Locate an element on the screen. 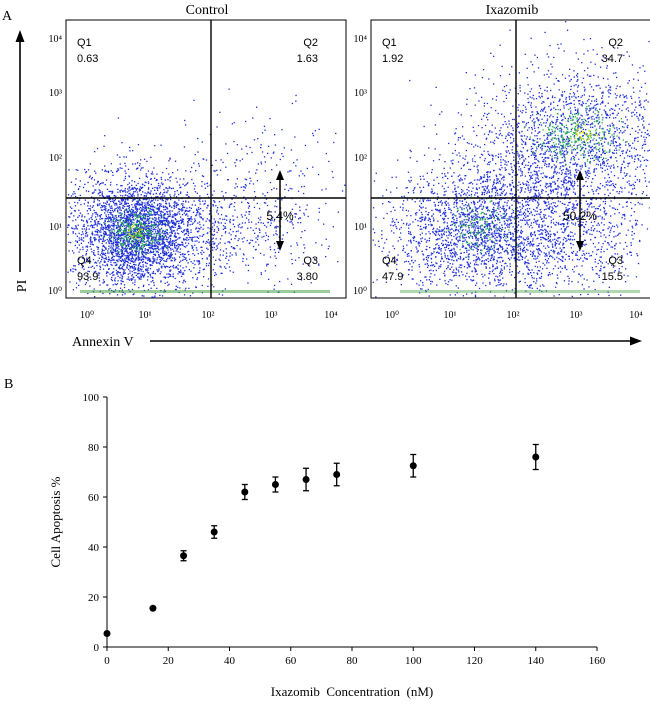  quadrant-q2-value: 34.7 is located at coordinates (612, 59).